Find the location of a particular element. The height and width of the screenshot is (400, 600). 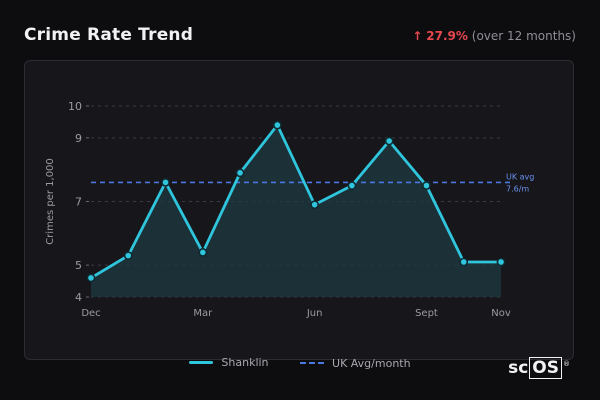

brand-mark: ® is located at coordinates (566, 364).